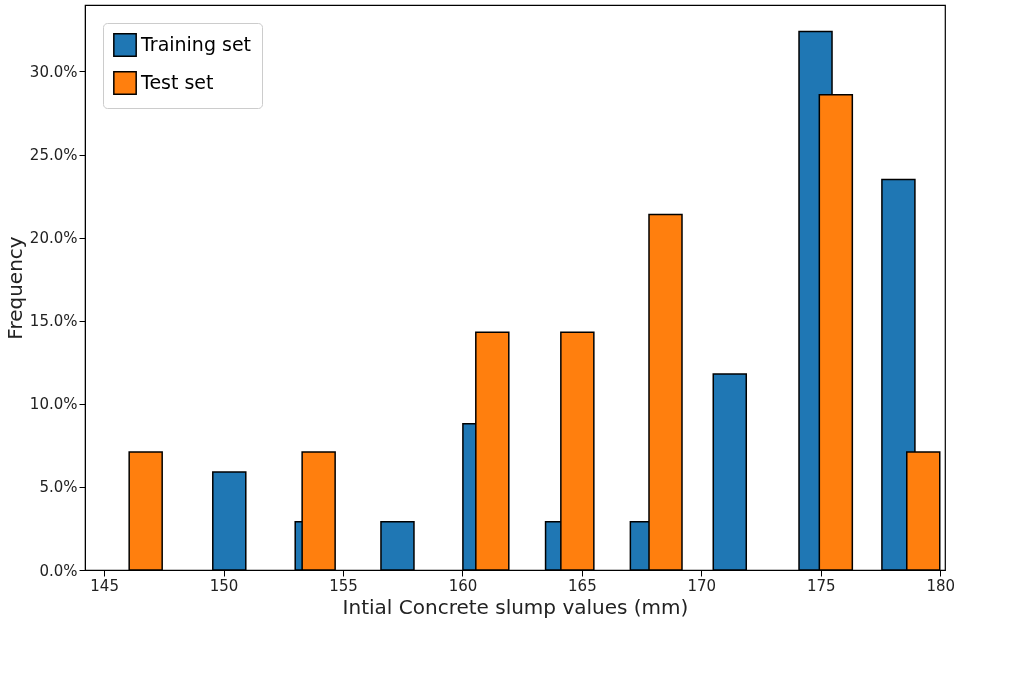 This screenshot has height=675, width=1035. I want to click on y-tick-label: 10.0%, so click(53, 404).